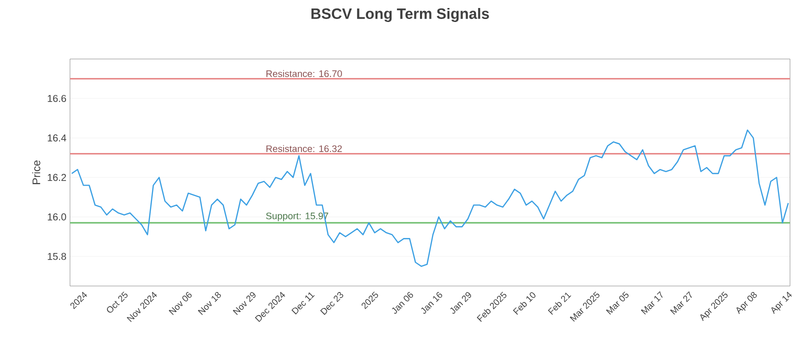 Image resolution: width=800 pixels, height=350 pixels. What do you see at coordinates (651, 303) in the screenshot?
I see `x-tick-label: Mar 17` at bounding box center [651, 303].